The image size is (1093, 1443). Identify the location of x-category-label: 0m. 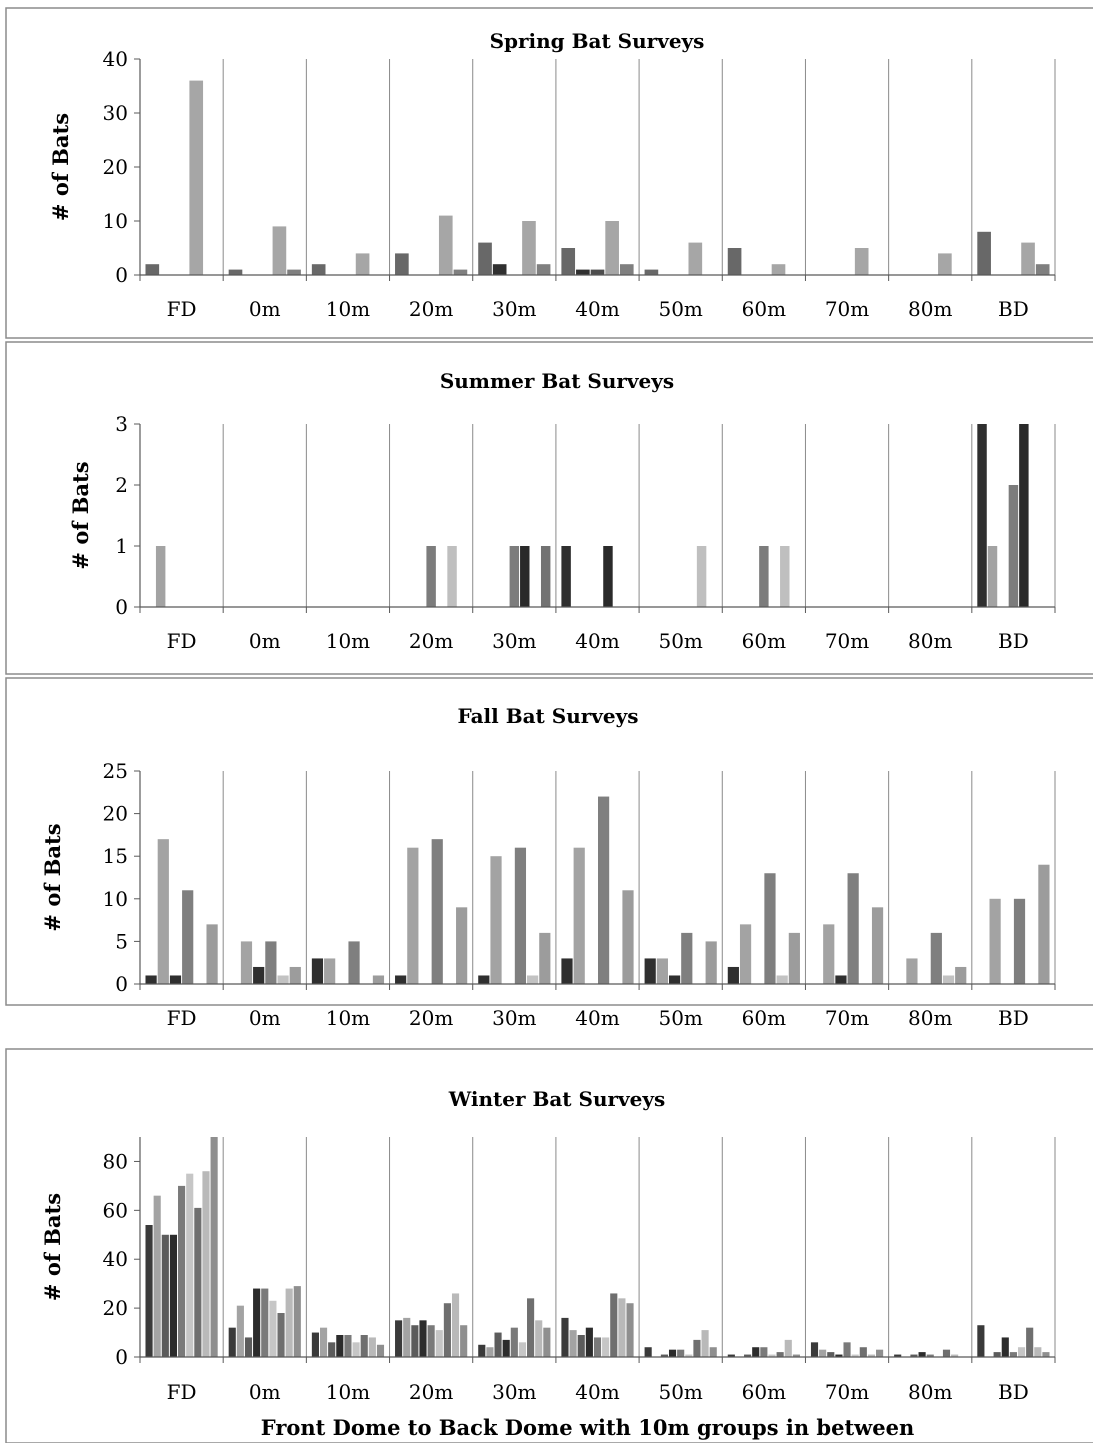
(265, 641).